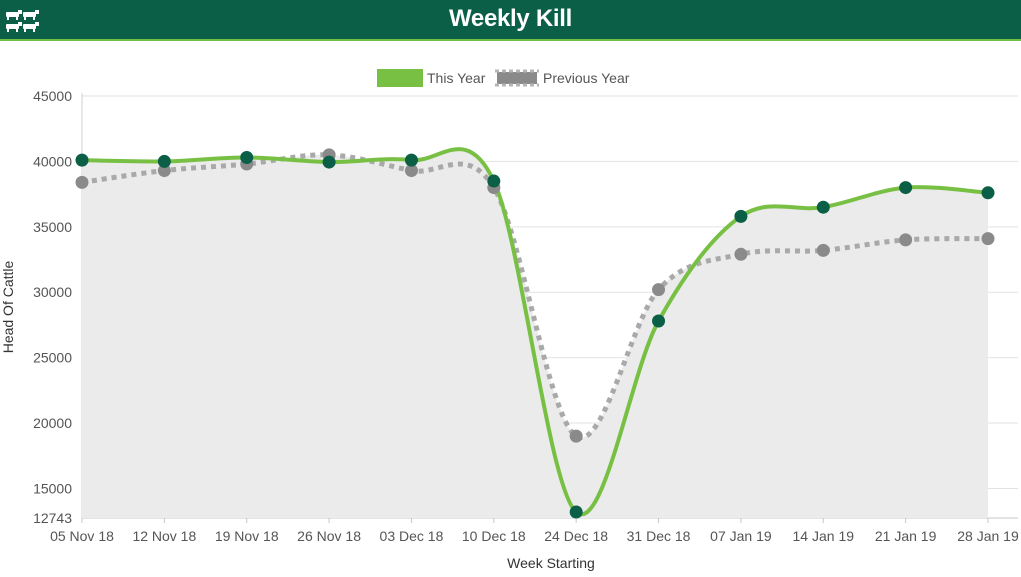  What do you see at coordinates (82, 536) in the screenshot?
I see `x-tick-label: 05 Nov 18` at bounding box center [82, 536].